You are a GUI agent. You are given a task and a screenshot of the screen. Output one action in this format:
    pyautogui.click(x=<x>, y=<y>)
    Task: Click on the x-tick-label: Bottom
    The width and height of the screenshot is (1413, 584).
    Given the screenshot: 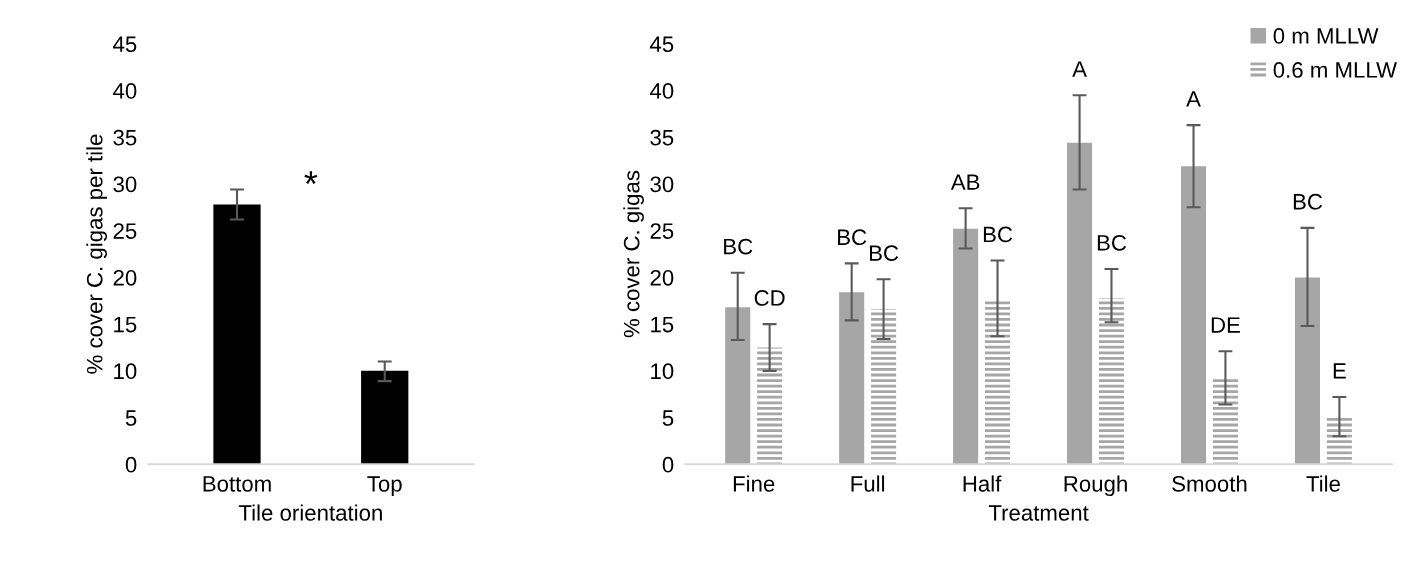 What is the action you would take?
    pyautogui.click(x=237, y=484)
    